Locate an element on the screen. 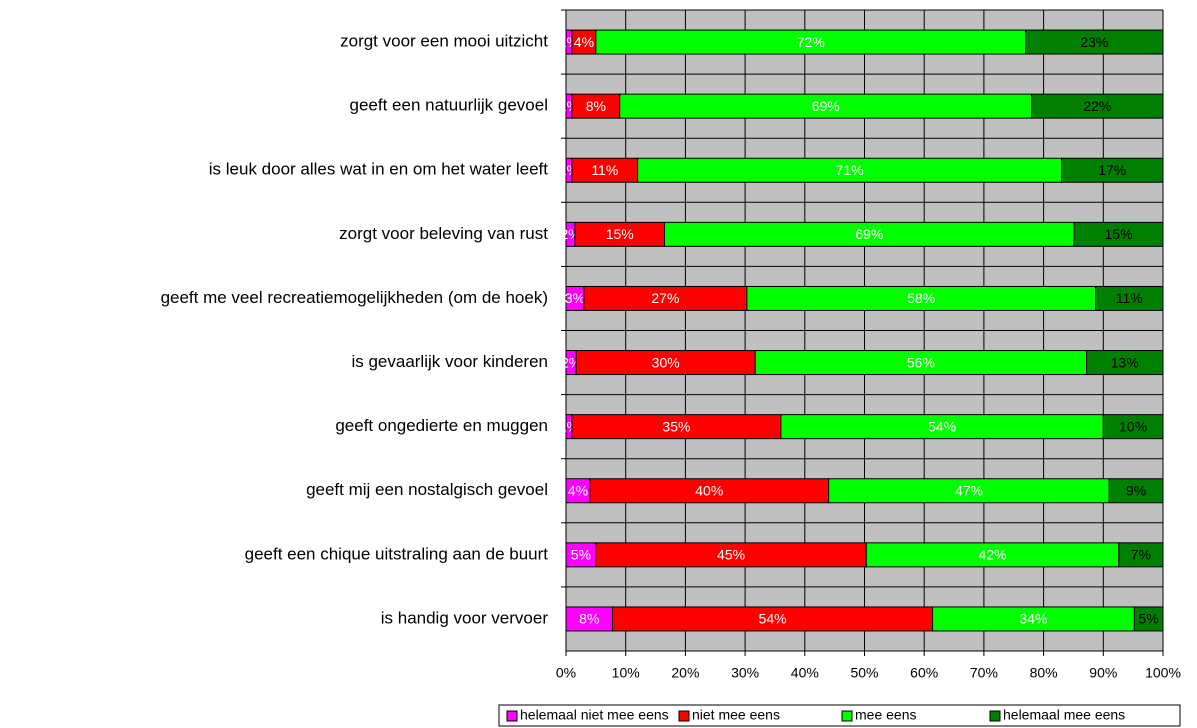 The width and height of the screenshot is (1197, 728). data-label: 47% is located at coordinates (969, 490).